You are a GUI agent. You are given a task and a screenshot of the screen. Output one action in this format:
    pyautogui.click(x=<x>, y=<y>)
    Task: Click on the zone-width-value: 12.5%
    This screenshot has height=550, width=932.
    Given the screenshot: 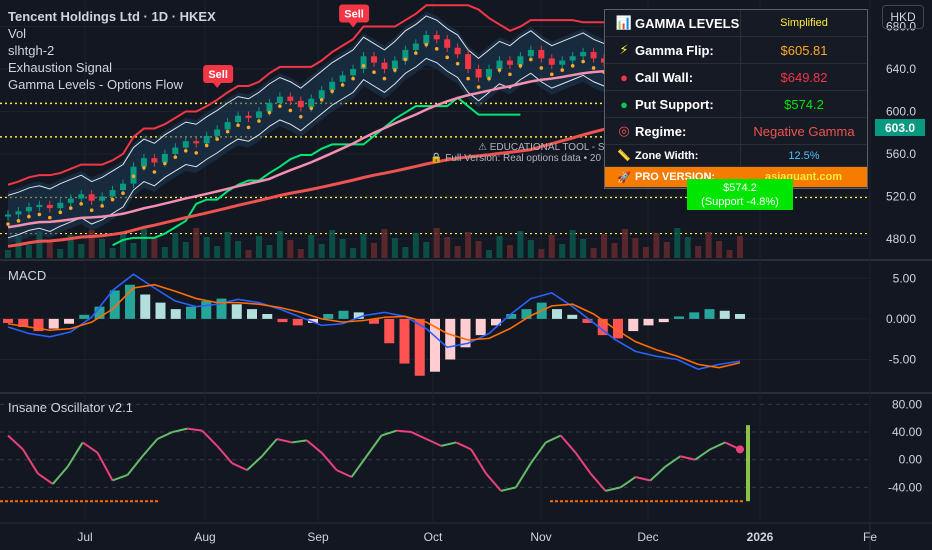 What is the action you would take?
    pyautogui.click(x=804, y=155)
    